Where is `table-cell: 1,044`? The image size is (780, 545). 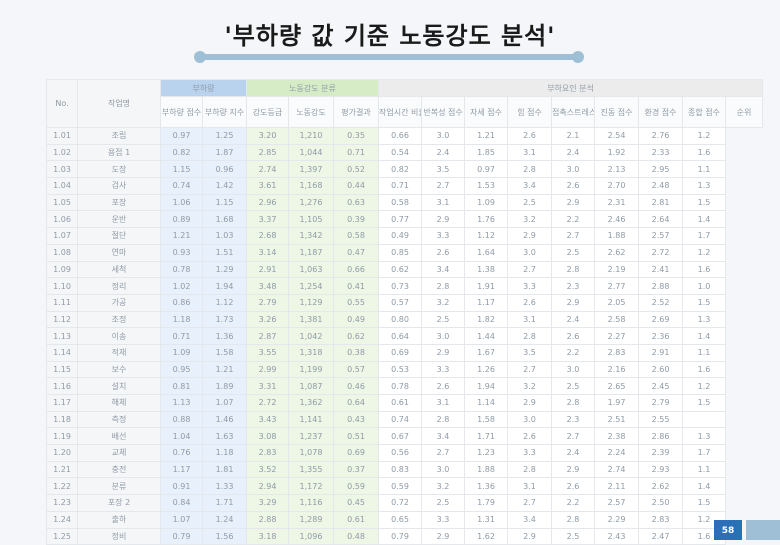 table-cell: 1,044 is located at coordinates (311, 152).